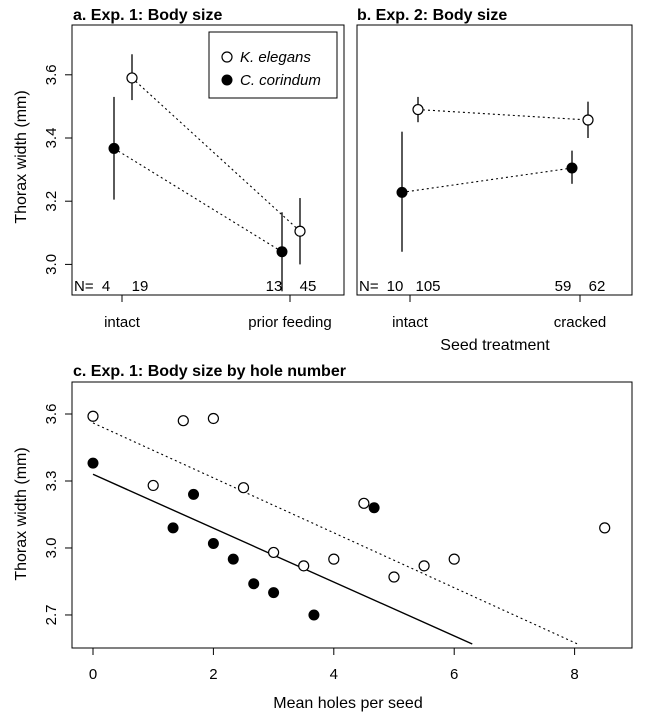 Image resolution: width=648 pixels, height=720 pixels. What do you see at coordinates (280, 80) in the screenshot?
I see `legend-label-c-corindum: C. corindum` at bounding box center [280, 80].